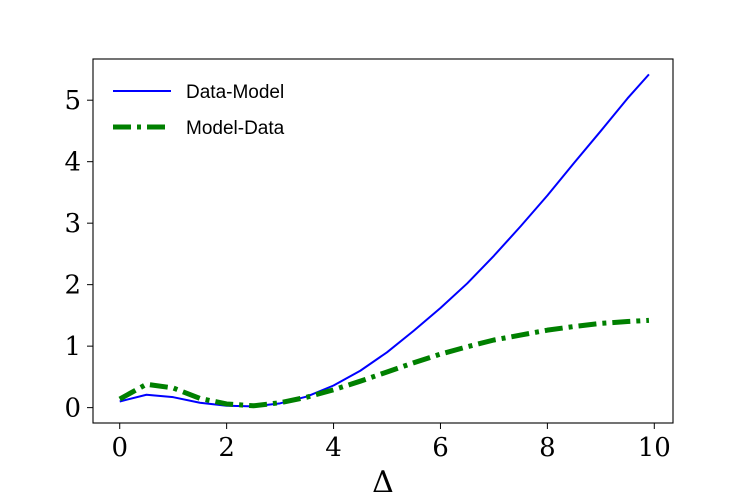  What do you see at coordinates (119, 448) in the screenshot?
I see `x-tick-label: 0` at bounding box center [119, 448].